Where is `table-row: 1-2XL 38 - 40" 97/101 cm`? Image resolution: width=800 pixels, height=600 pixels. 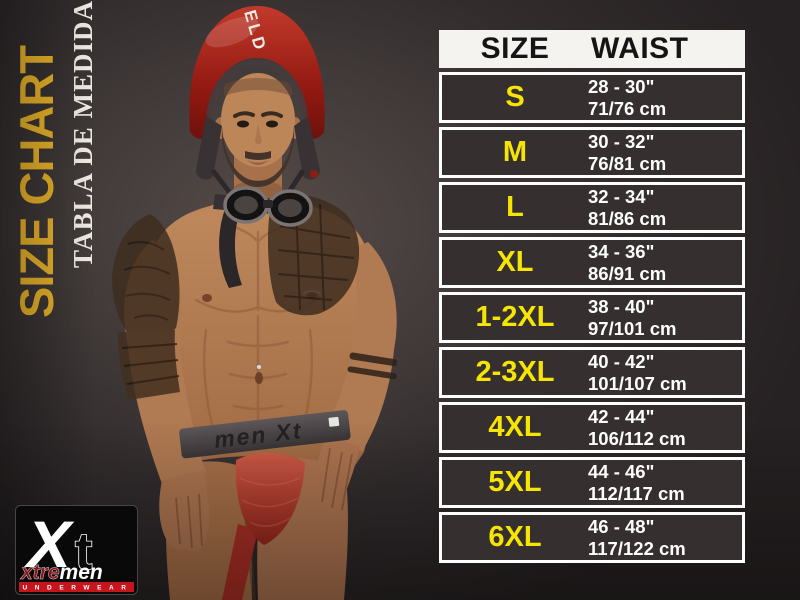 table-row: 1-2XL 38 - 40" 97/101 cm is located at coordinates (592, 317).